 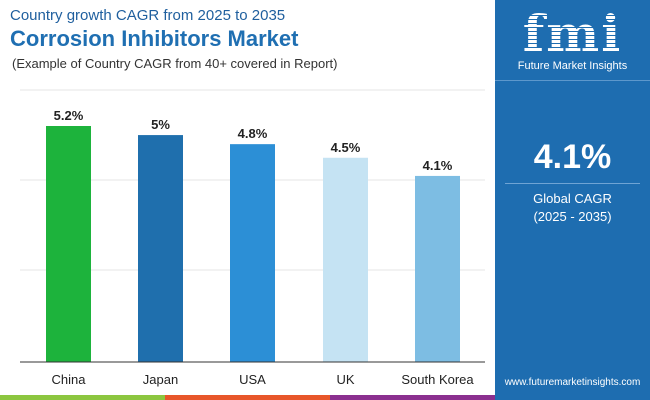 I want to click on x-tick-label: UK, so click(x=345, y=379).